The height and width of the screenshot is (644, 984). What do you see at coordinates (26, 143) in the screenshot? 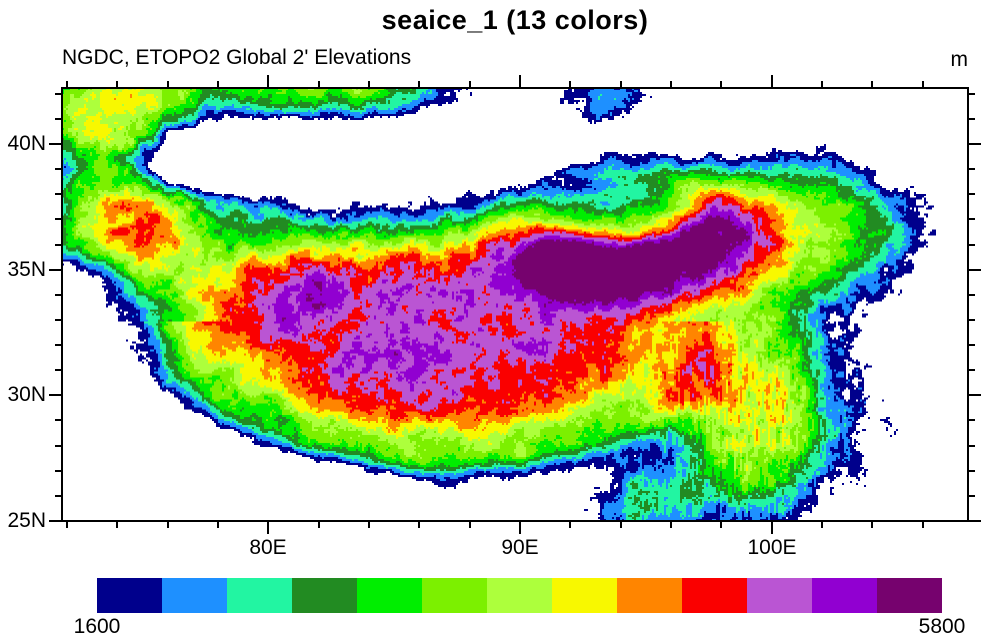
I see `y-tick-label: 40N` at bounding box center [26, 143].